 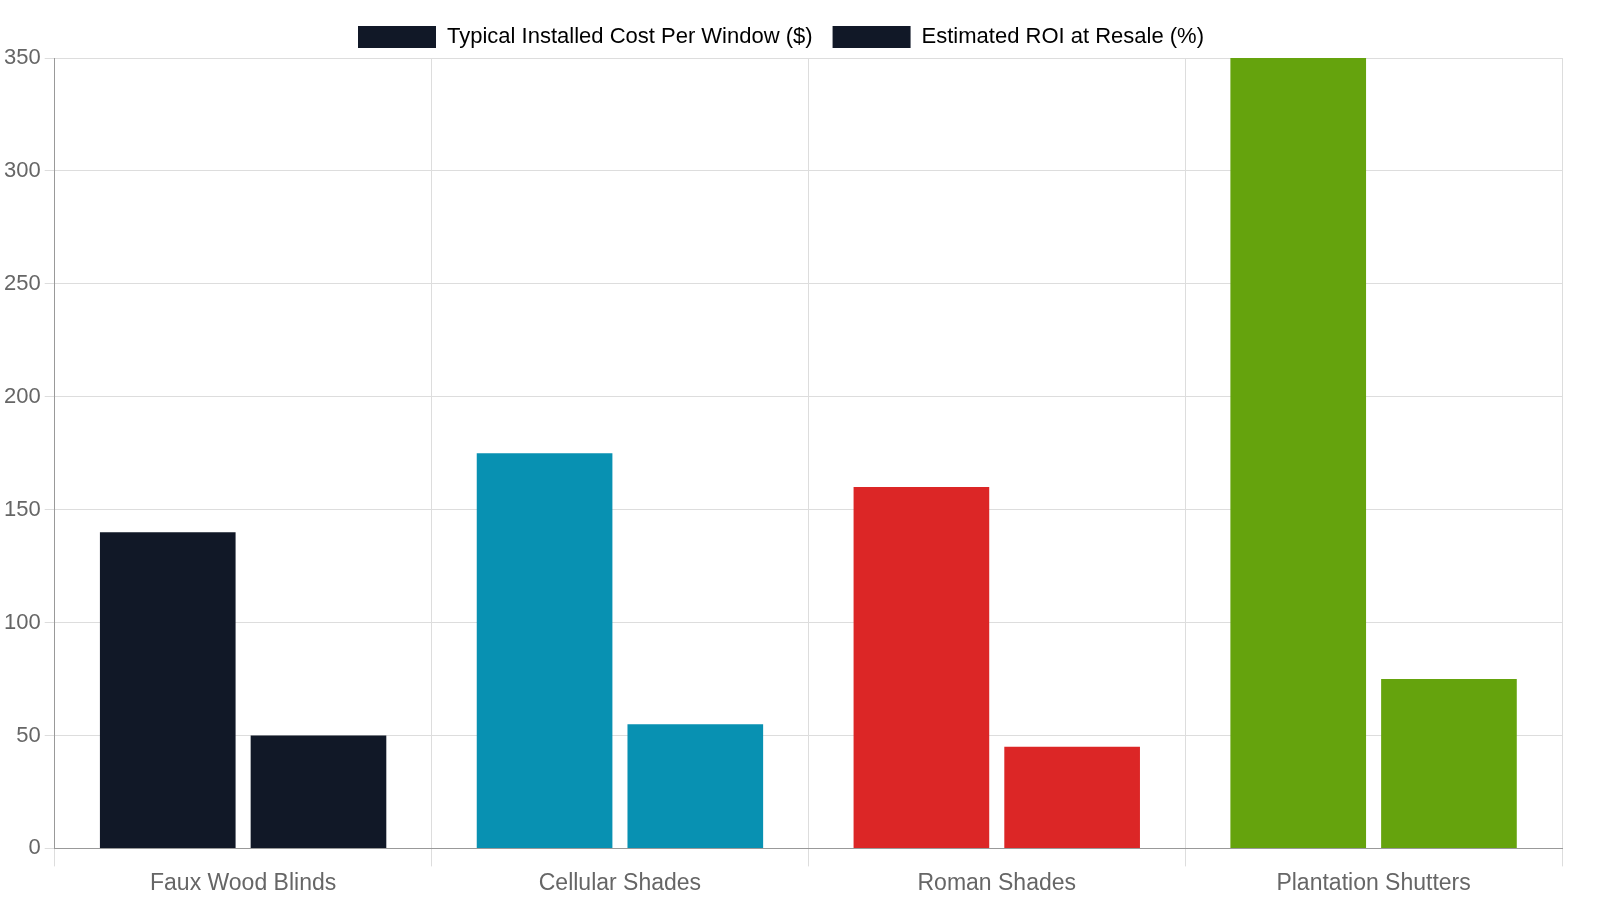 I want to click on y-tick-label: 250, so click(x=22, y=282).